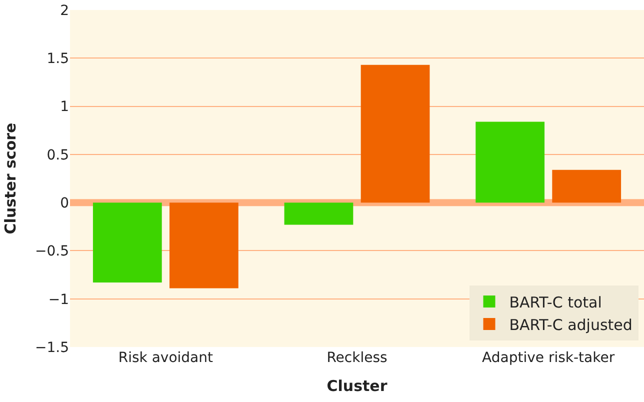 The height and width of the screenshot is (402, 644). I want to click on y-tick-label: 1.5, so click(57, 59).